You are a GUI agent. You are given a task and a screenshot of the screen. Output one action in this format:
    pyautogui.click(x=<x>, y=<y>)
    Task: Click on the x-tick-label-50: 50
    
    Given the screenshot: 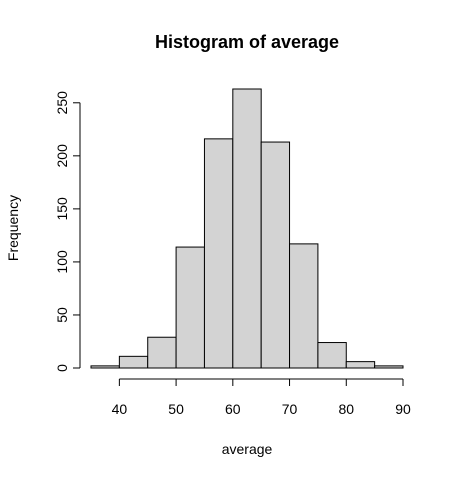 What is the action you would take?
    pyautogui.click(x=176, y=409)
    